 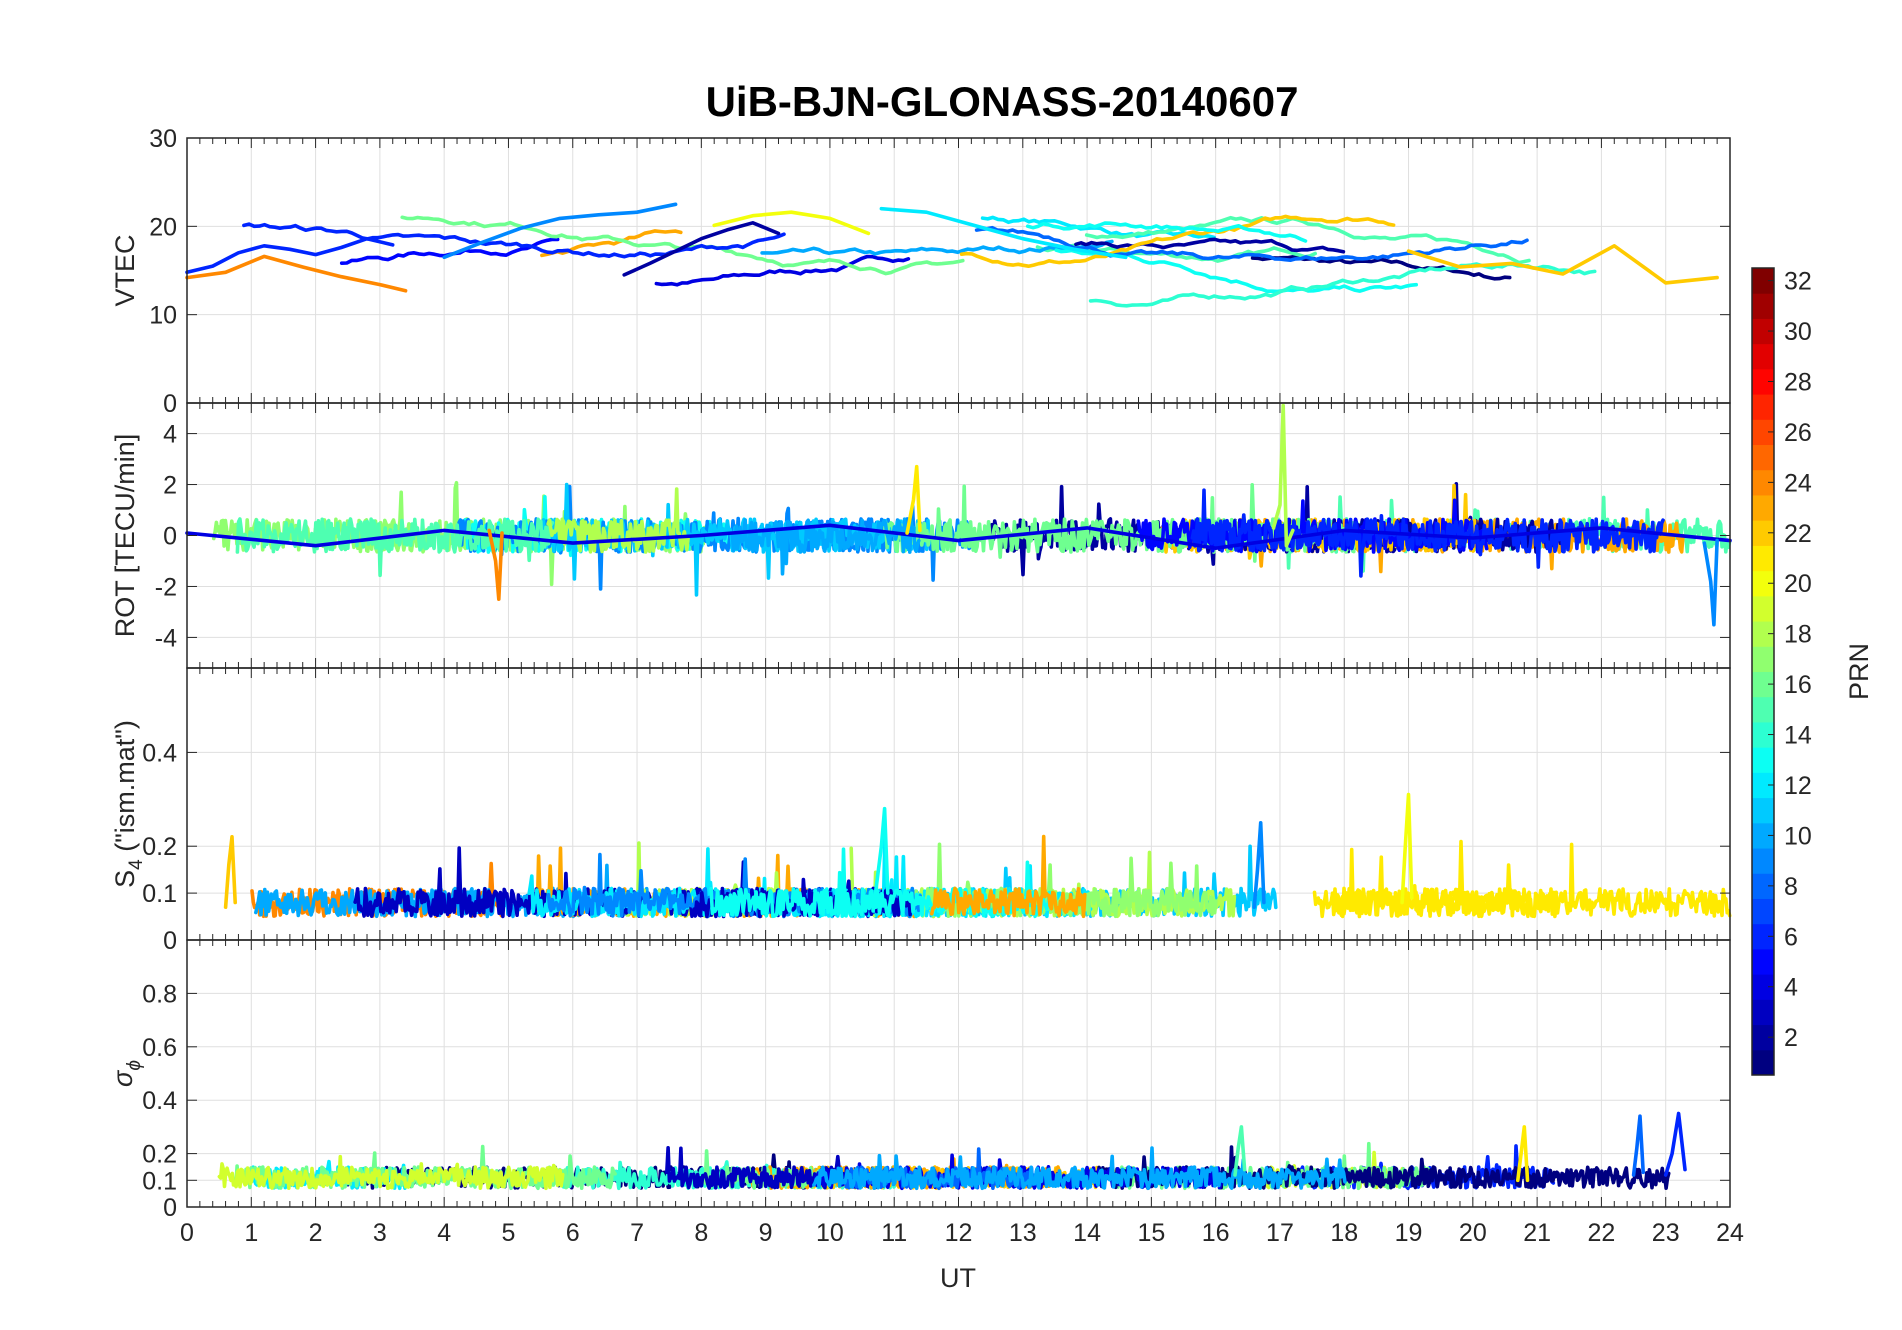 What do you see at coordinates (125, 270) in the screenshot?
I see `y-axis-label: VTEC` at bounding box center [125, 270].